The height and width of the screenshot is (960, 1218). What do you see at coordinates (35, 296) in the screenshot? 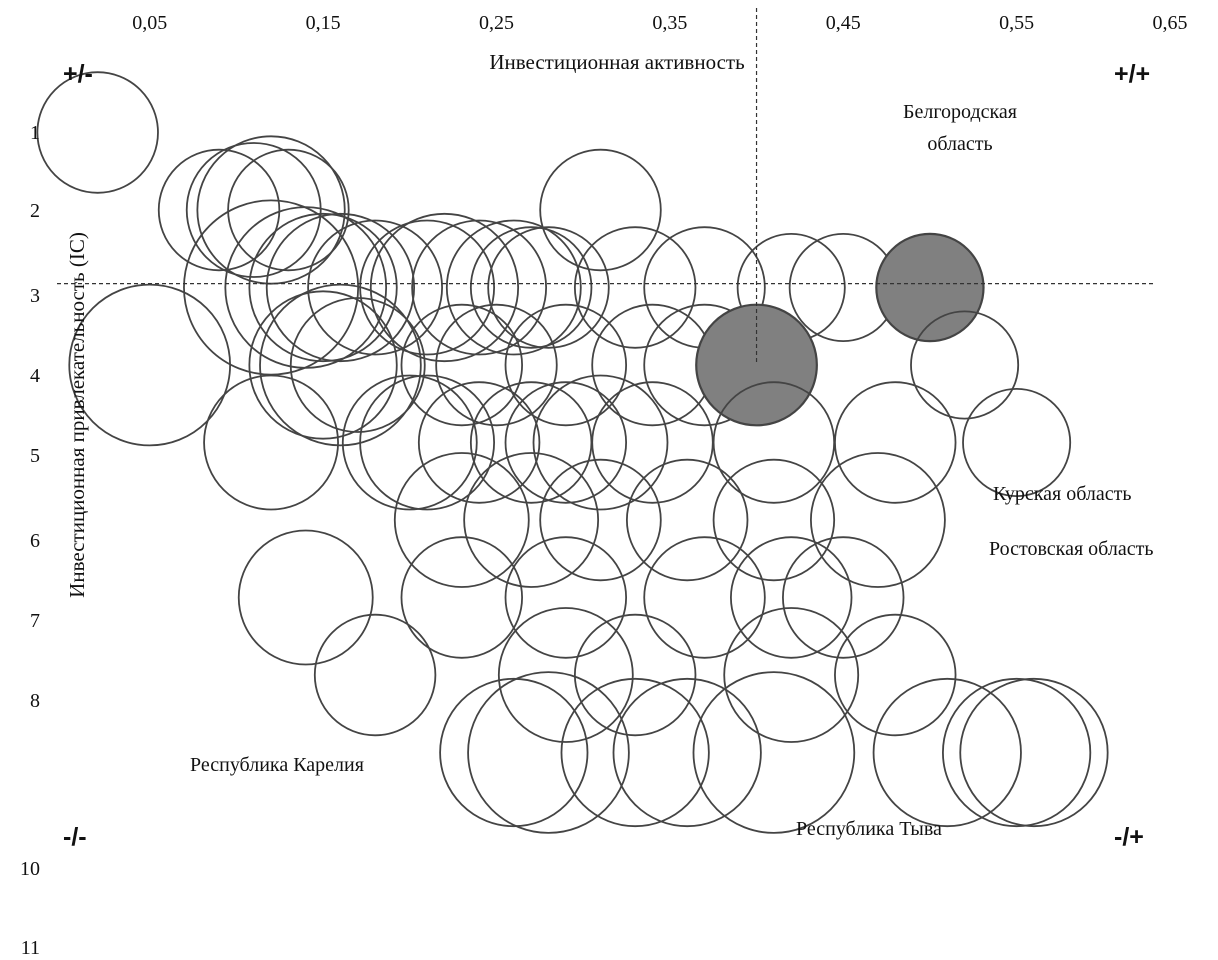
I see `y-tick-label: 3` at bounding box center [35, 296].